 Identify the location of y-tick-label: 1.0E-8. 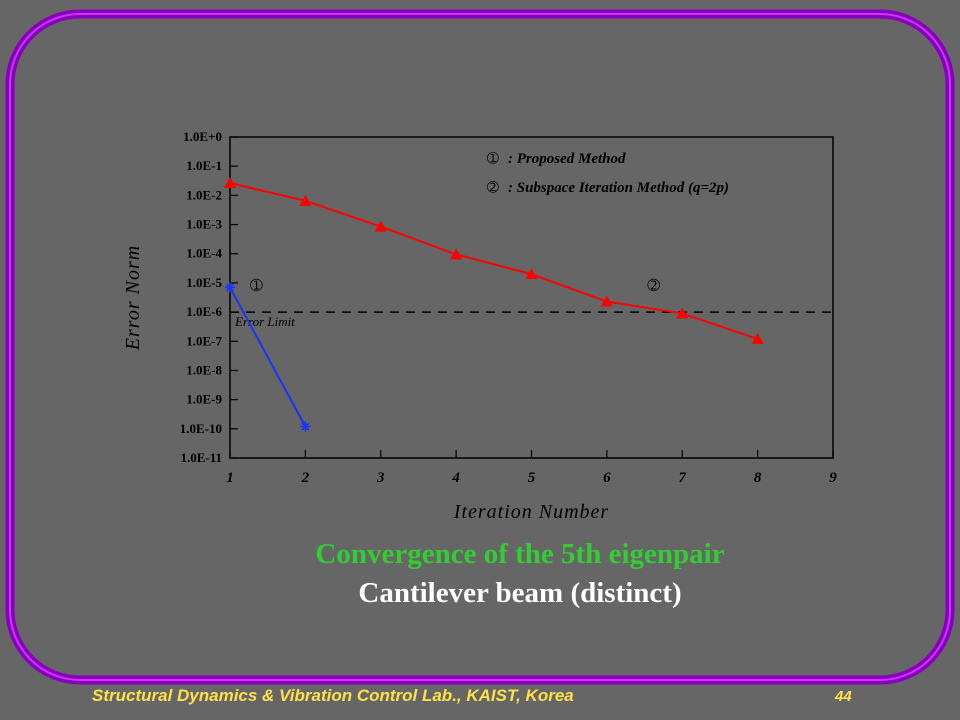
(204, 369).